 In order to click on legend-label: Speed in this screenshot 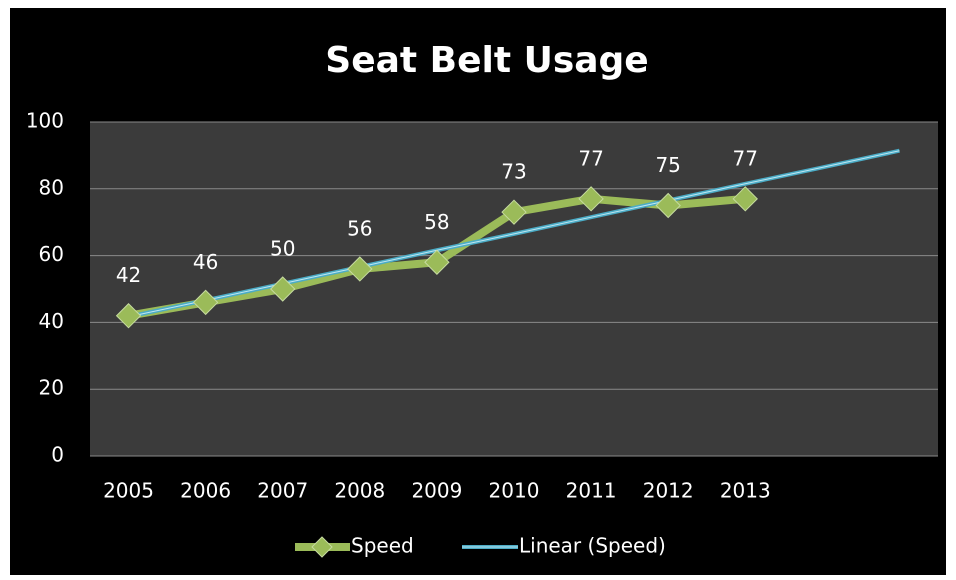, I will do `click(382, 546)`.